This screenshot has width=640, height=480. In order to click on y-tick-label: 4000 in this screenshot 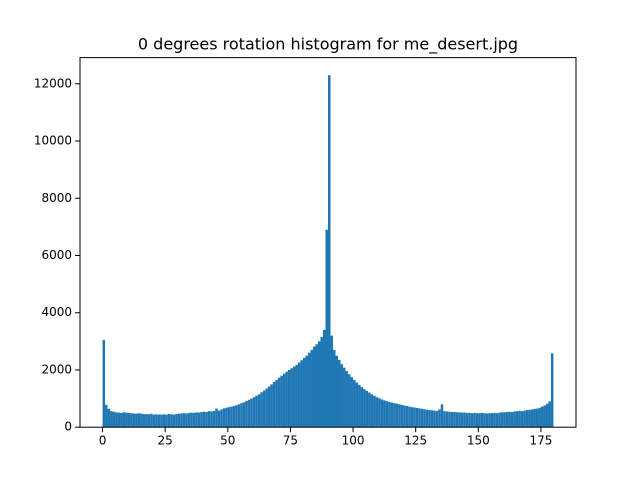, I will do `click(56, 312)`.